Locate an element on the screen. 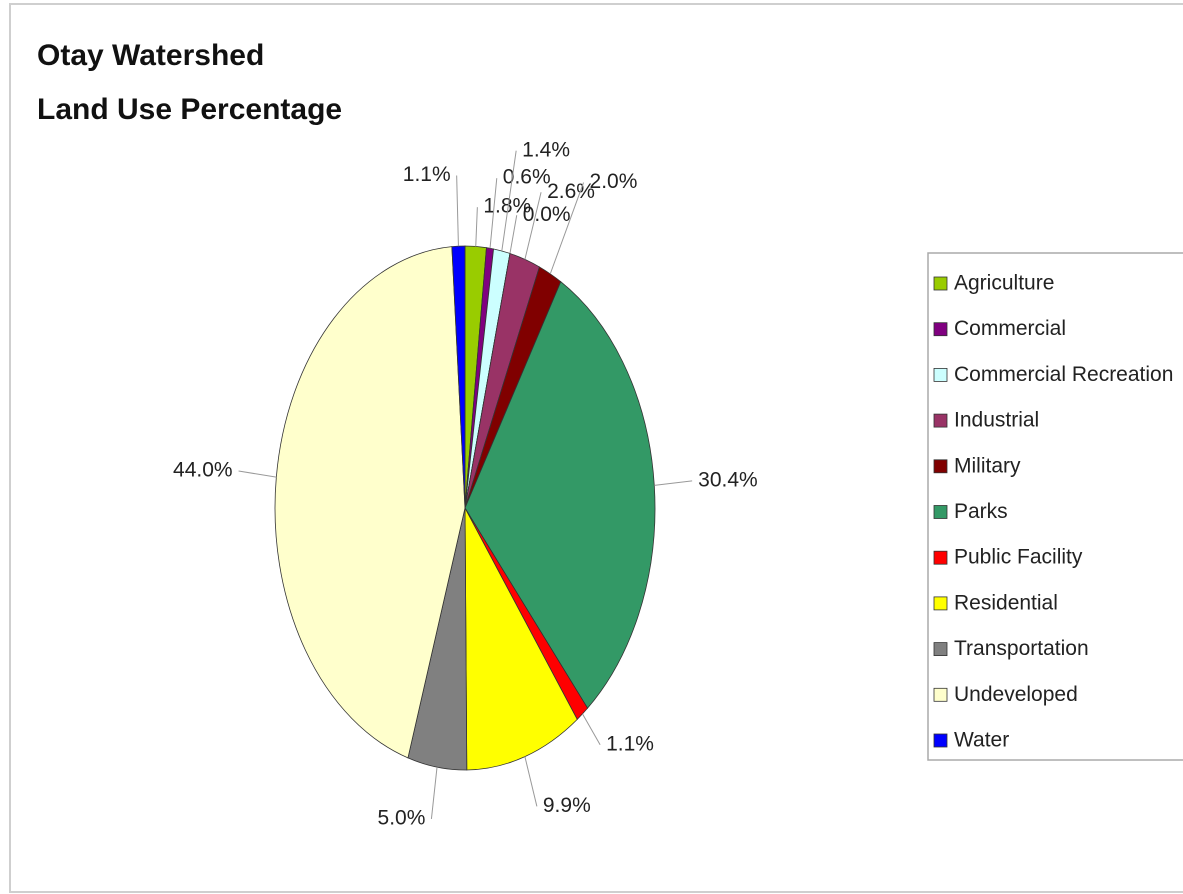 The width and height of the screenshot is (1183, 894). legend-label: Water is located at coordinates (981, 740).